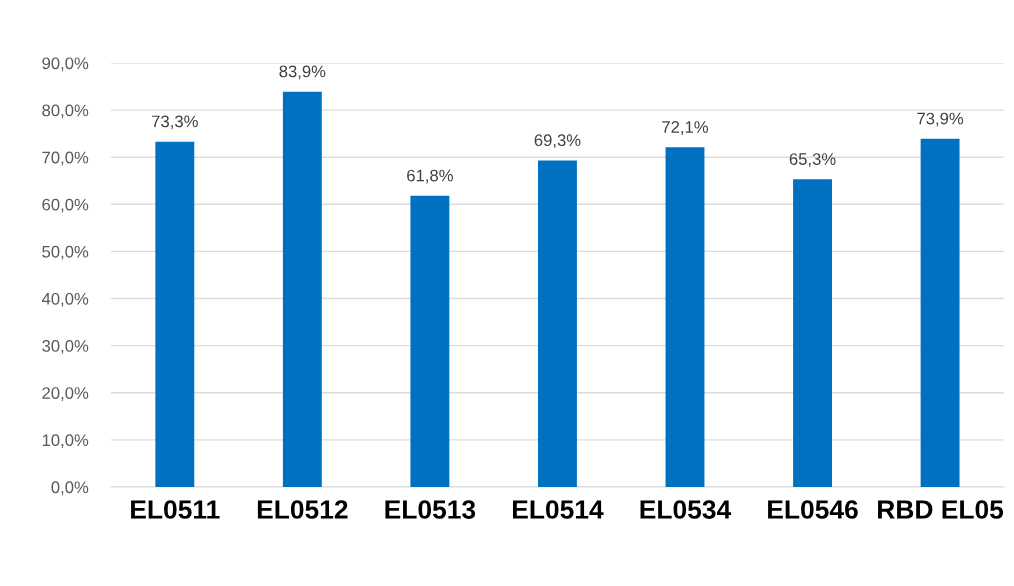 The image size is (1014, 586). What do you see at coordinates (813, 509) in the screenshot?
I see `x-tick-label: EL0546` at bounding box center [813, 509].